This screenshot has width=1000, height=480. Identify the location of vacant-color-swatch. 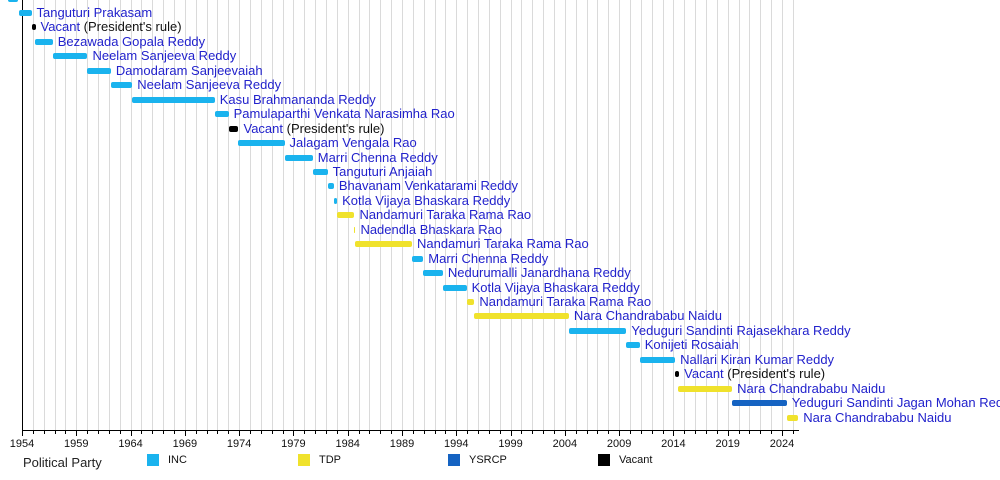
(604, 460).